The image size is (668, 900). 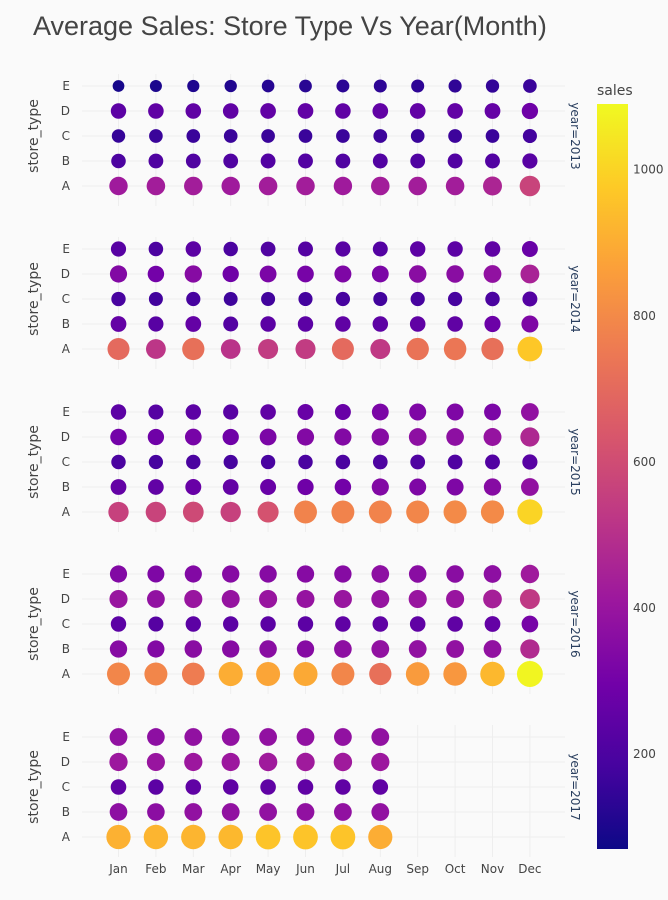 I want to click on facet-label: year=2017, so click(x=575, y=786).